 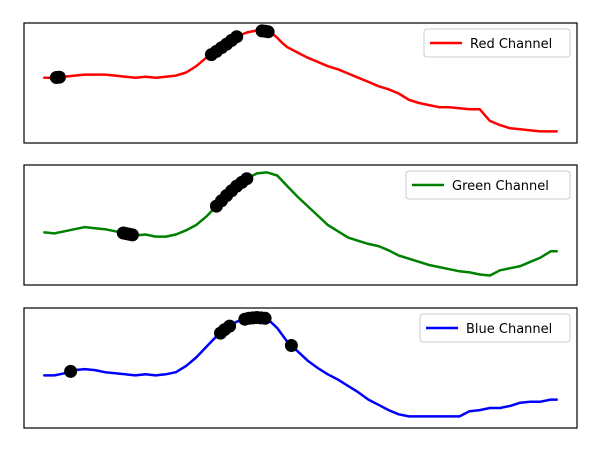 I want to click on legend: Red Channel, so click(x=497, y=43).